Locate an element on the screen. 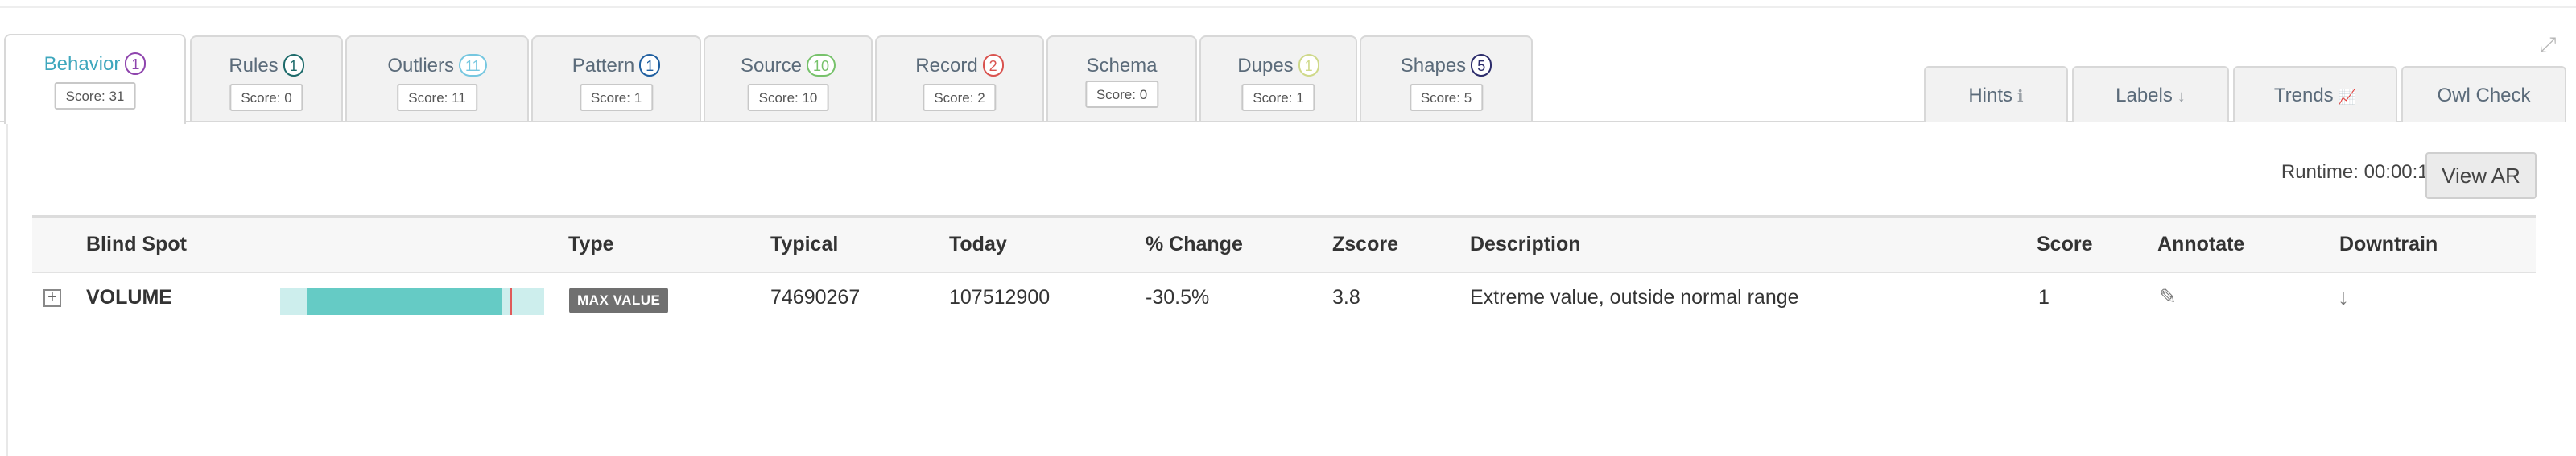  tab-pattern: Pattern 1 Score: 1 is located at coordinates (616, 78).